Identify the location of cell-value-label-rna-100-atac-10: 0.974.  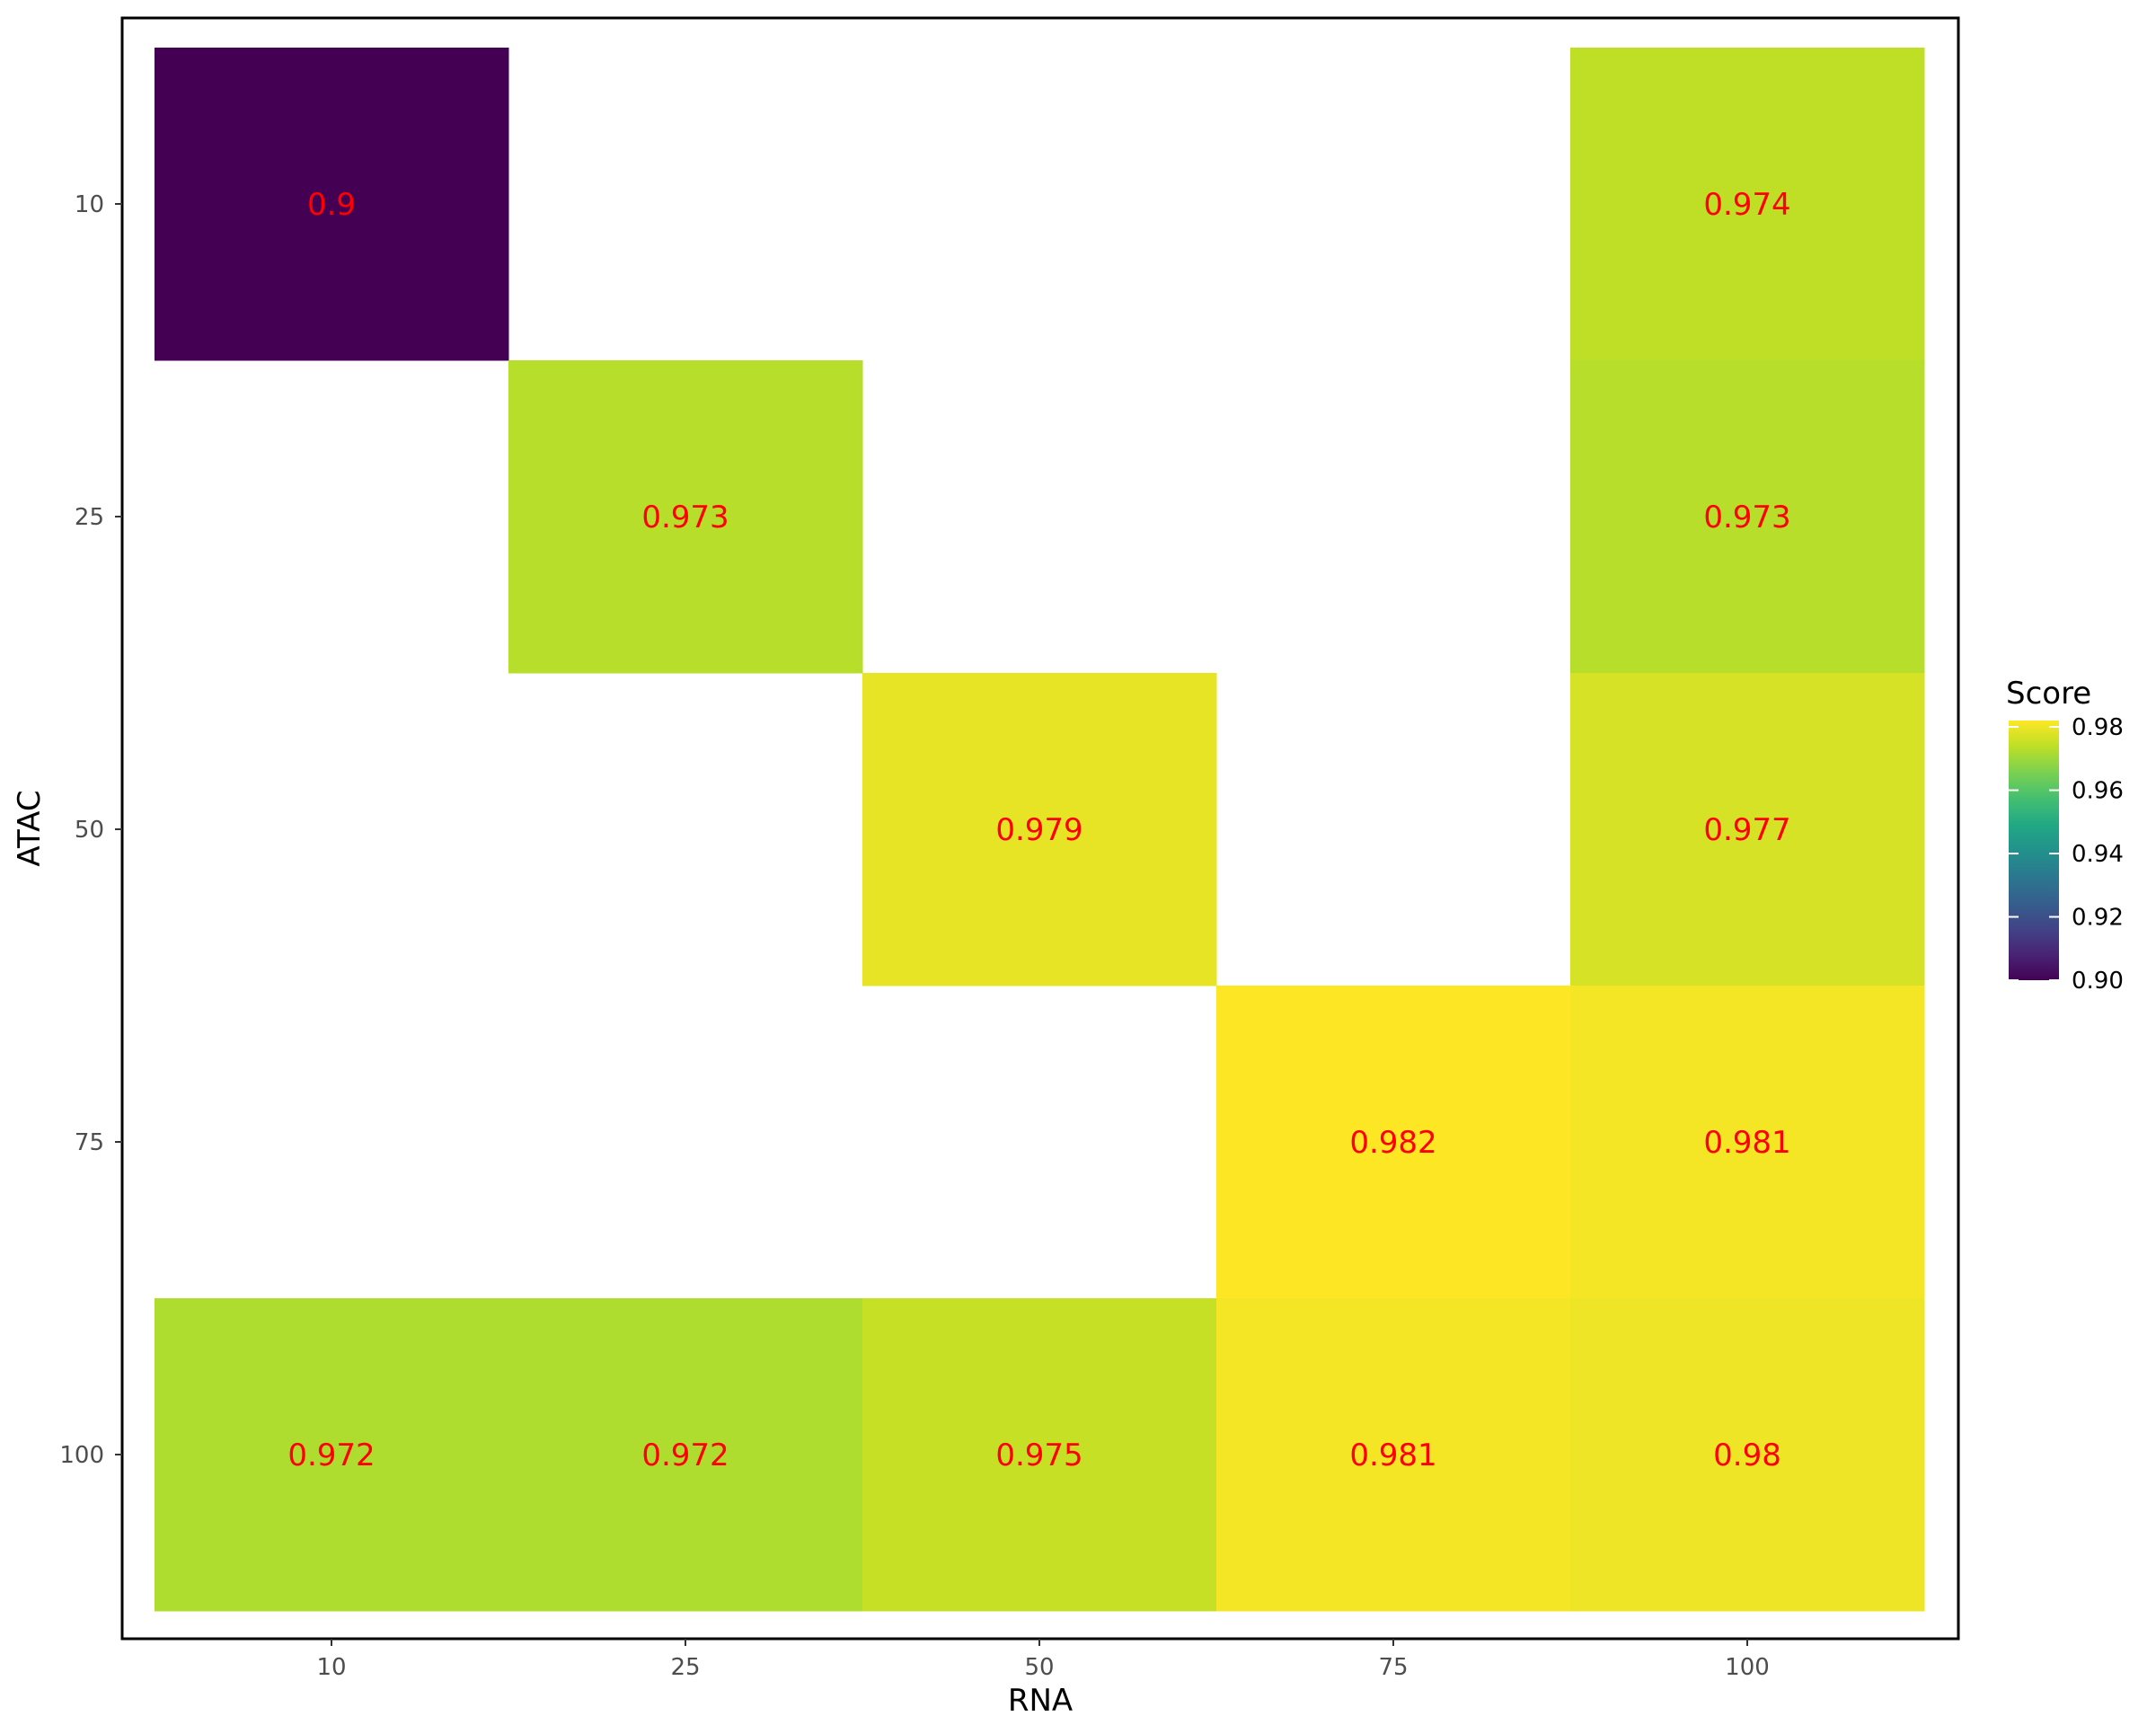
(1746, 205).